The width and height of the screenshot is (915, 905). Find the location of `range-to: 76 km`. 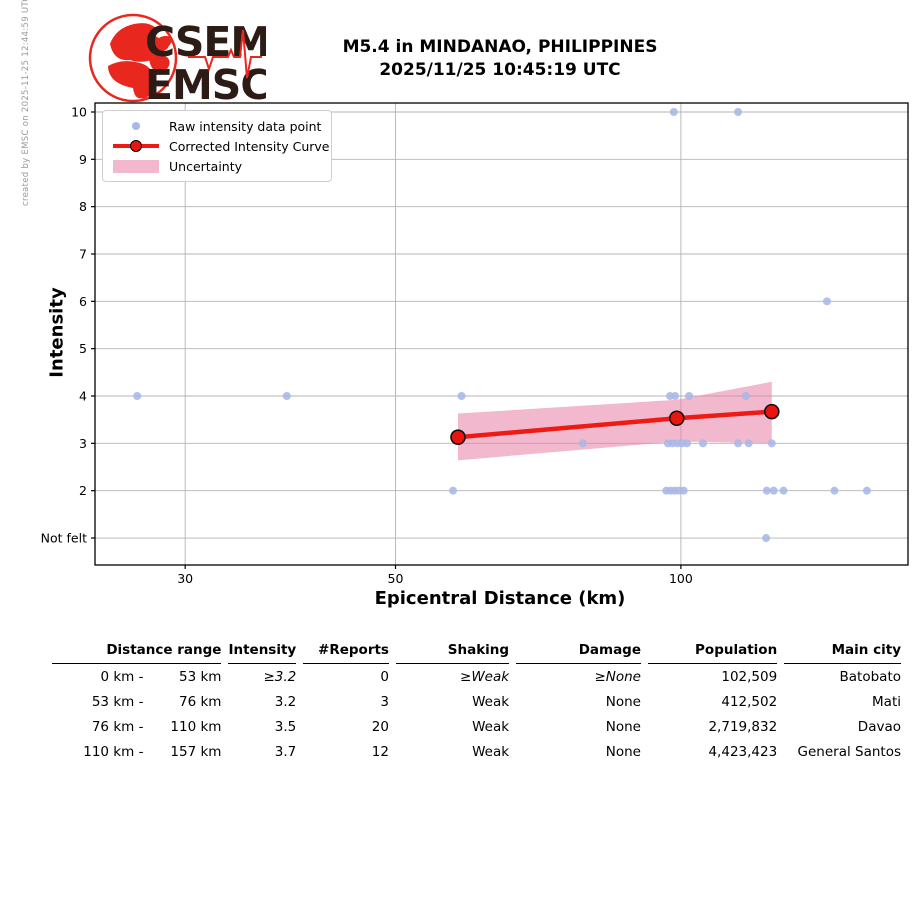

range-to: 76 km is located at coordinates (200, 701).